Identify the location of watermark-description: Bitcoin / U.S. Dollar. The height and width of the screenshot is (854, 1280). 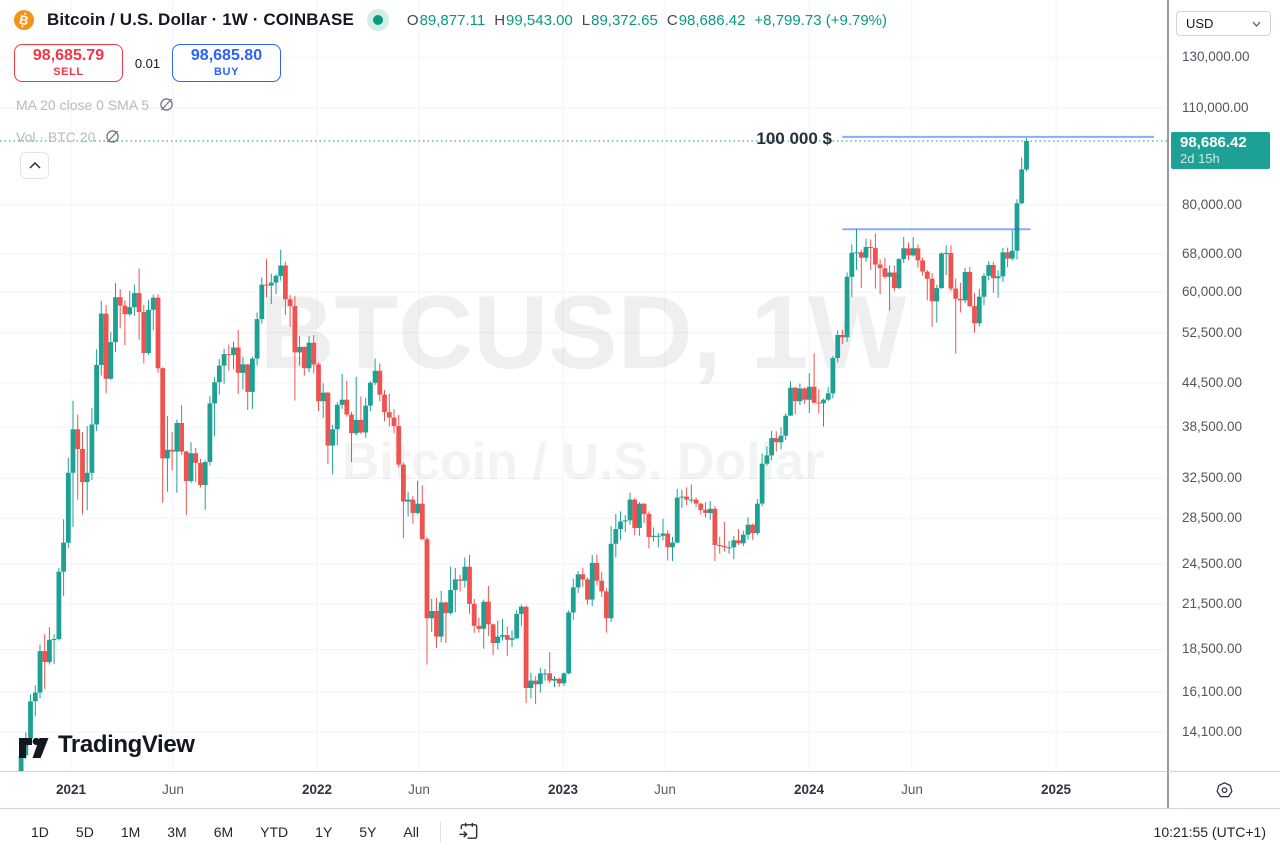
(583, 462).